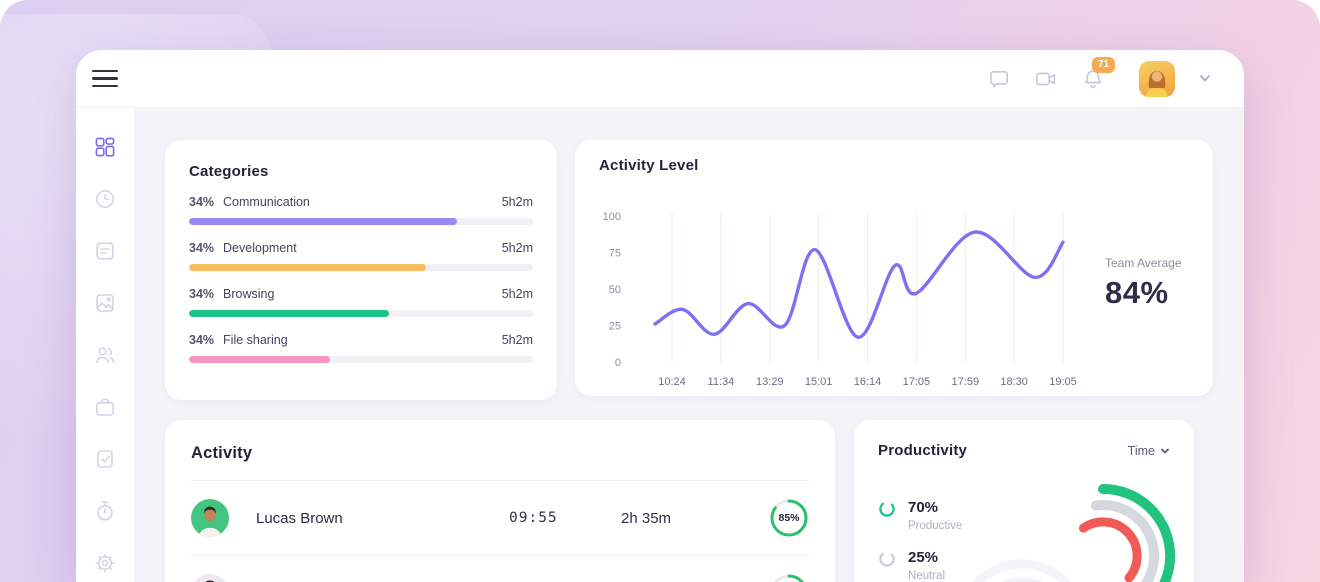  Describe the element at coordinates (819, 382) in the screenshot. I see `svg-text: 15:01` at that location.